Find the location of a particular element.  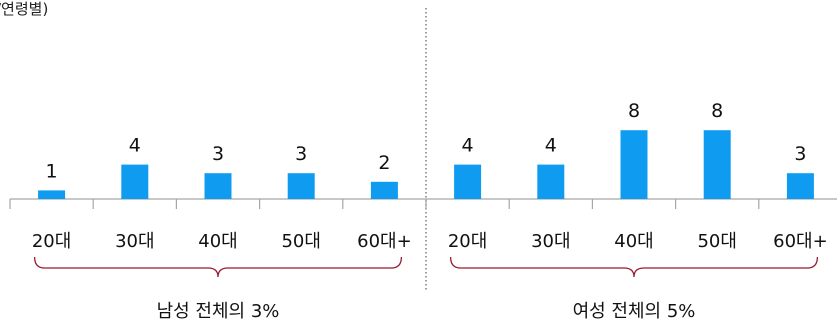

category-labels-layer: 20대 30대 40대 50대 60대+ 20대 30대 40대 50대 60대+ is located at coordinates (430, 241).